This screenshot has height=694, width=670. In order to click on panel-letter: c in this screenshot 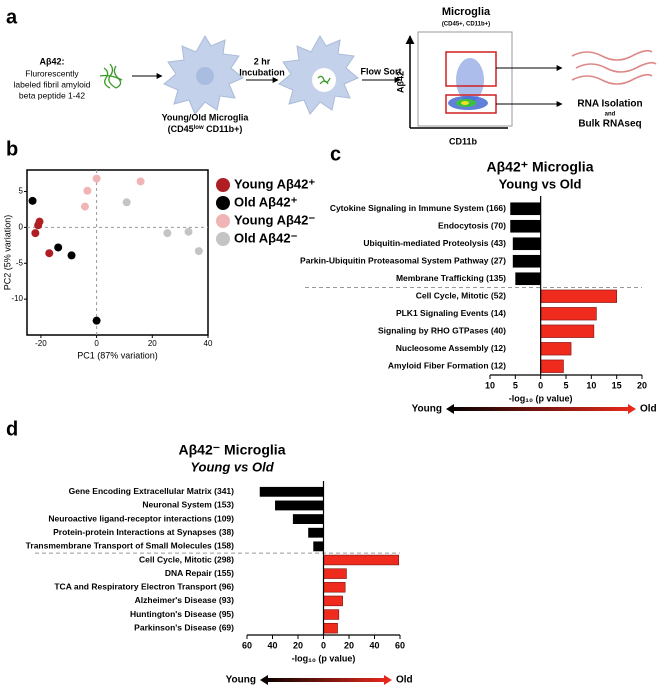, I will do `click(335, 154)`.